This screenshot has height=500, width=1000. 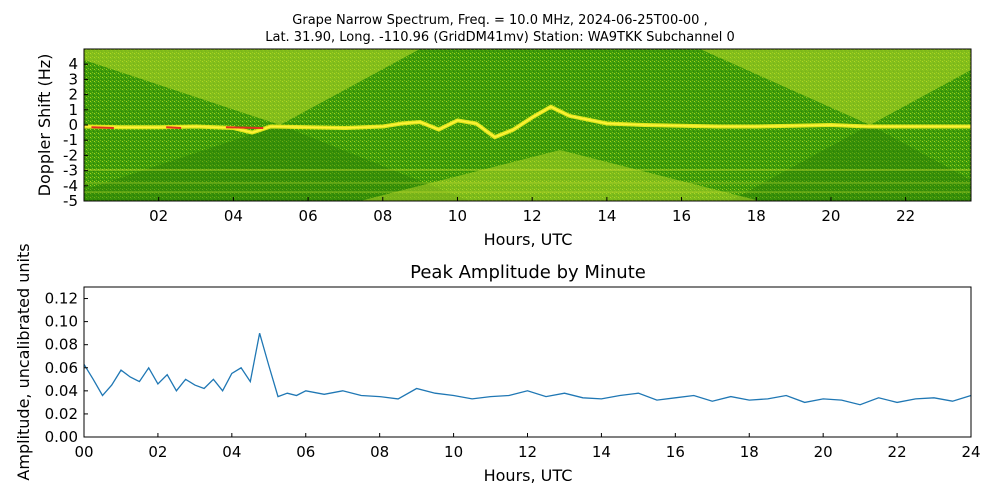 I want to click on spectrogram-lower-band, so click(x=527, y=163).